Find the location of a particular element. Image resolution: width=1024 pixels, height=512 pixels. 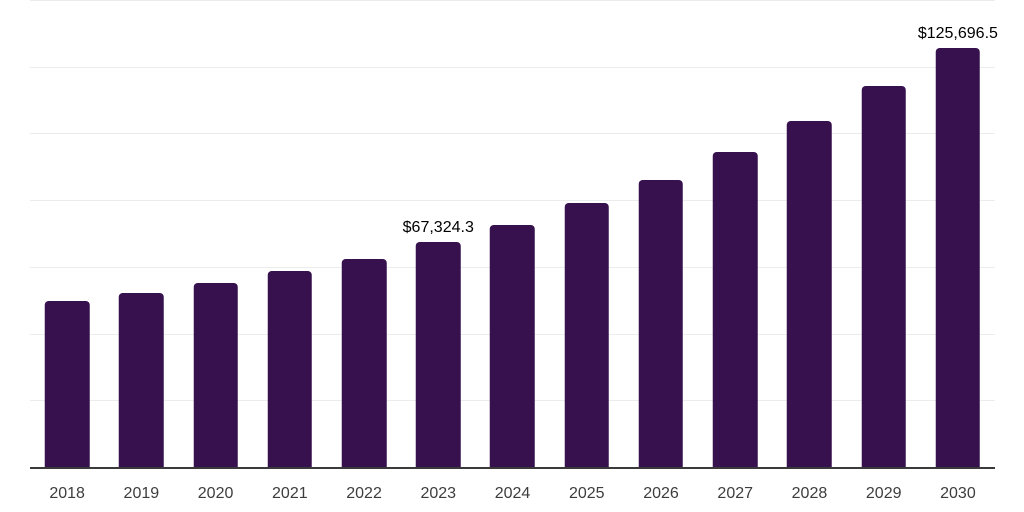

x-tick-2019: 2019 is located at coordinates (141, 493).